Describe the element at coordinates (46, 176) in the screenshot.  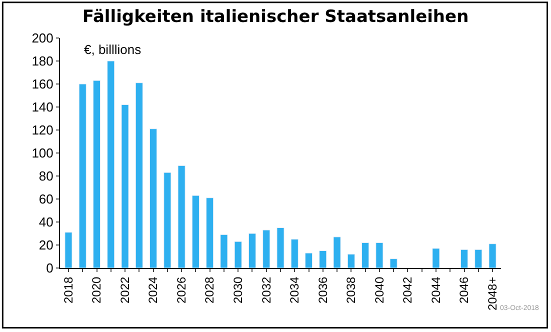
I see `y-tick-label: 80` at that location.